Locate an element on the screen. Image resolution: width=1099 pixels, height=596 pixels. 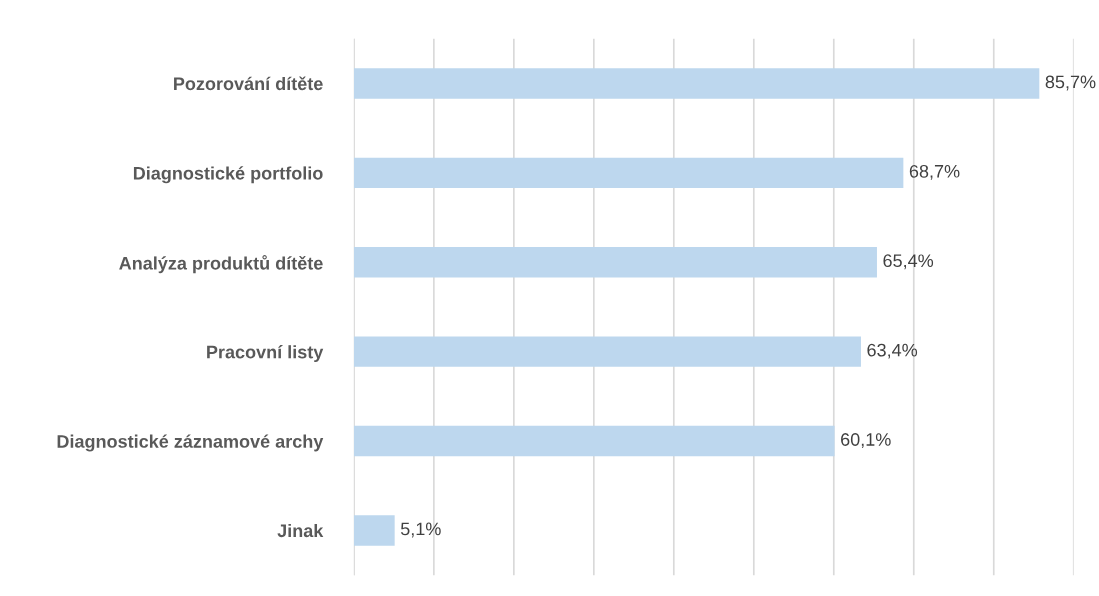
data-label: 63,4% is located at coordinates (892, 351).